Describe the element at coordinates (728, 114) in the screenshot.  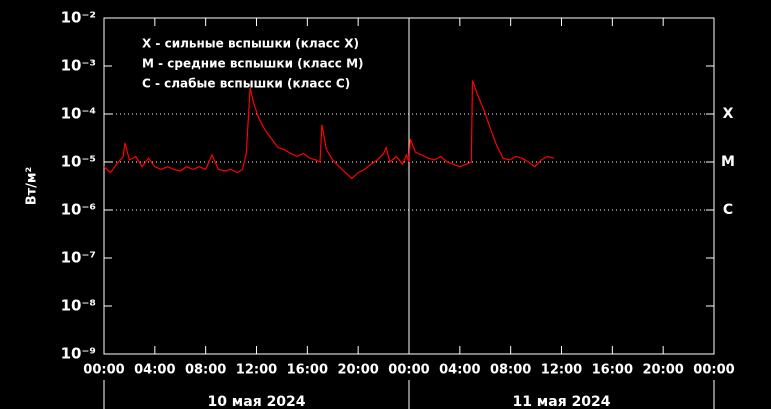
I see `level-label: X` at that location.